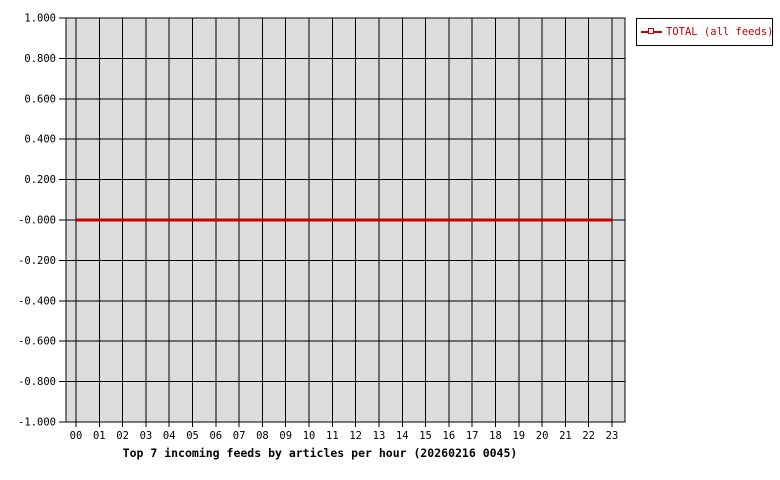 The height and width of the screenshot is (480, 780). What do you see at coordinates (518, 436) in the screenshot?
I see `x-tick-label: 19` at bounding box center [518, 436].